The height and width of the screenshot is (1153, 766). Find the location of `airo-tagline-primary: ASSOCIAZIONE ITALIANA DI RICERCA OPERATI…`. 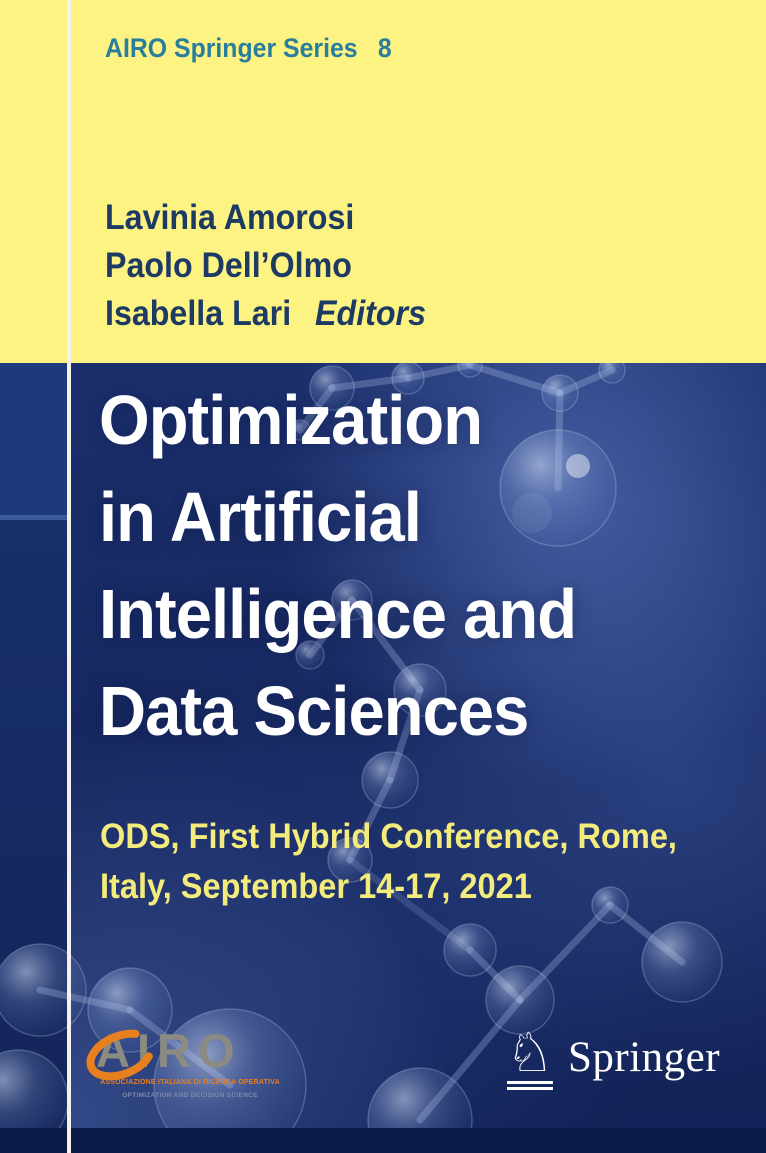

airo-tagline-primary: ASSOCIAZIONE ITALIANA DI RICERCA OPERATI… is located at coordinates (190, 1082).